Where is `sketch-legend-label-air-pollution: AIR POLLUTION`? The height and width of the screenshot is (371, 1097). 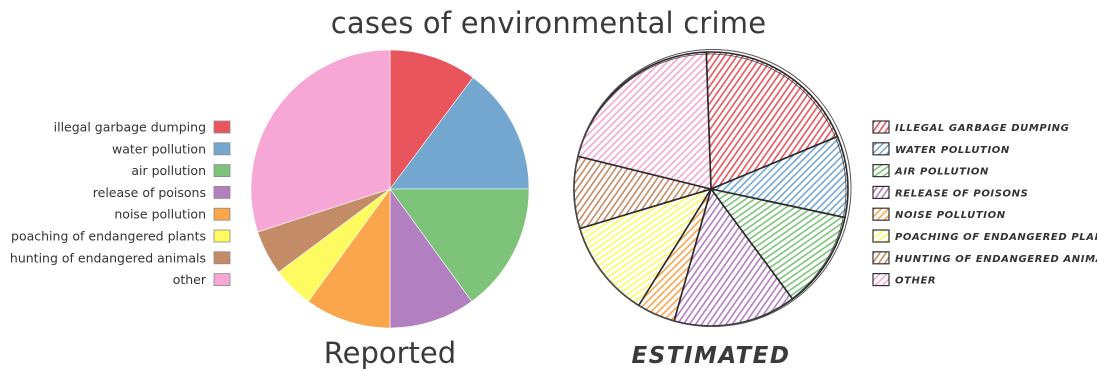
sketch-legend-label-air-pollution: AIR POLLUTION is located at coordinates (941, 172).